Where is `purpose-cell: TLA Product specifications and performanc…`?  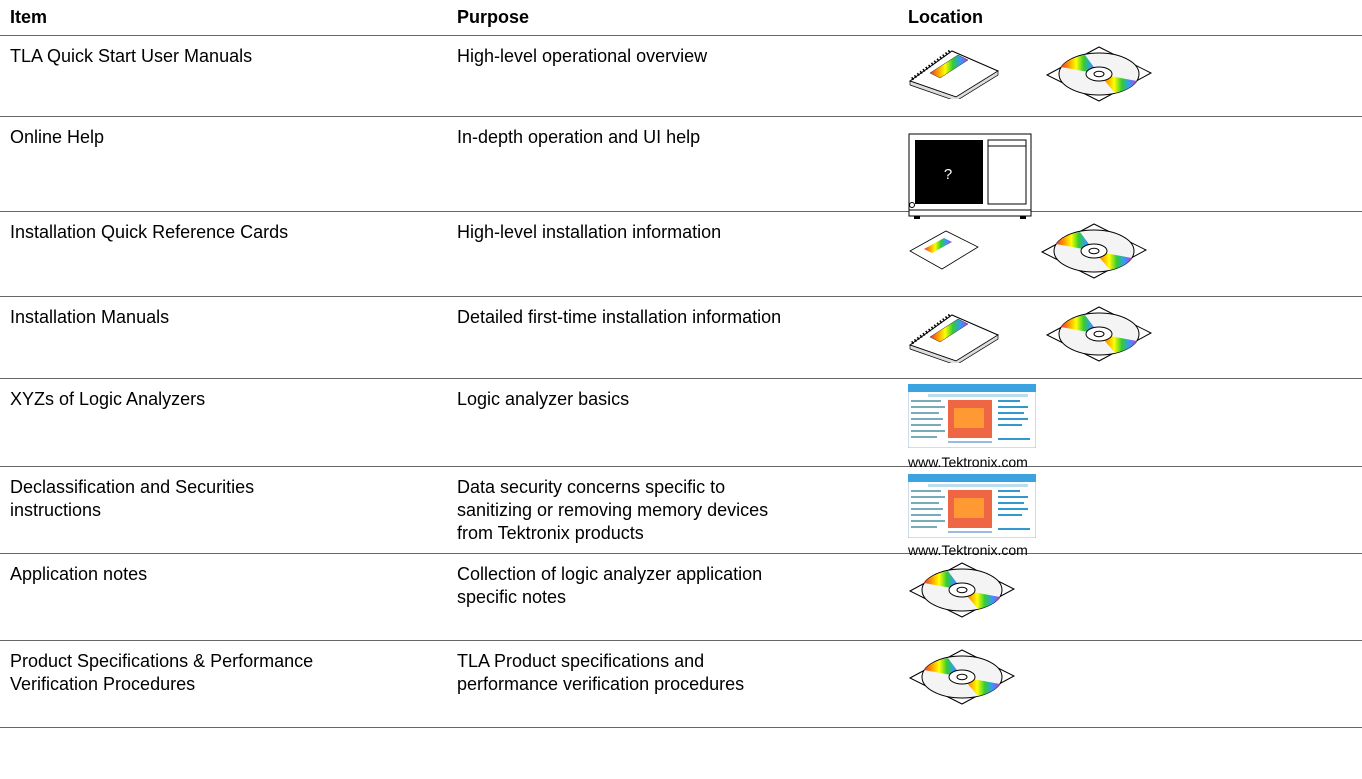
purpose-cell: TLA Product specifications and performanc… is located at coordinates (600, 673).